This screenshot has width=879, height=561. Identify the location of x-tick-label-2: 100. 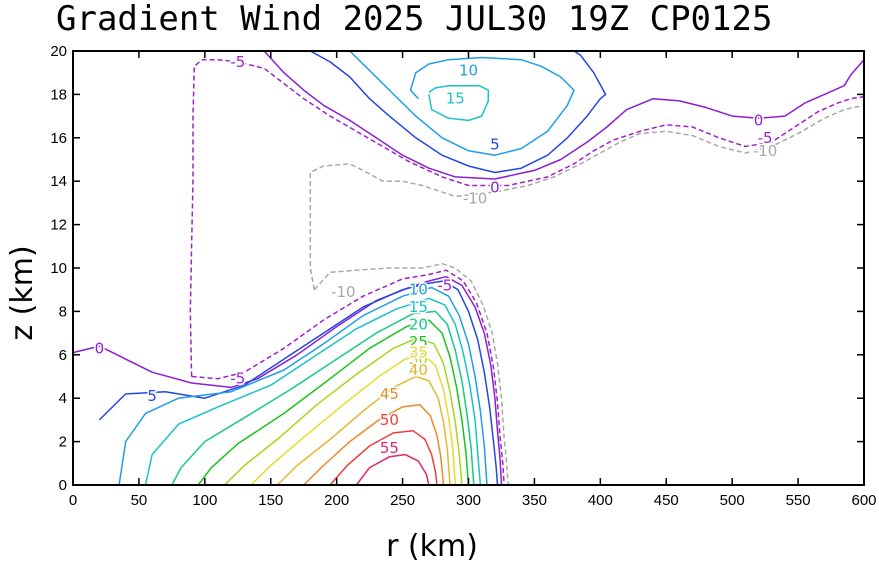
(204, 500).